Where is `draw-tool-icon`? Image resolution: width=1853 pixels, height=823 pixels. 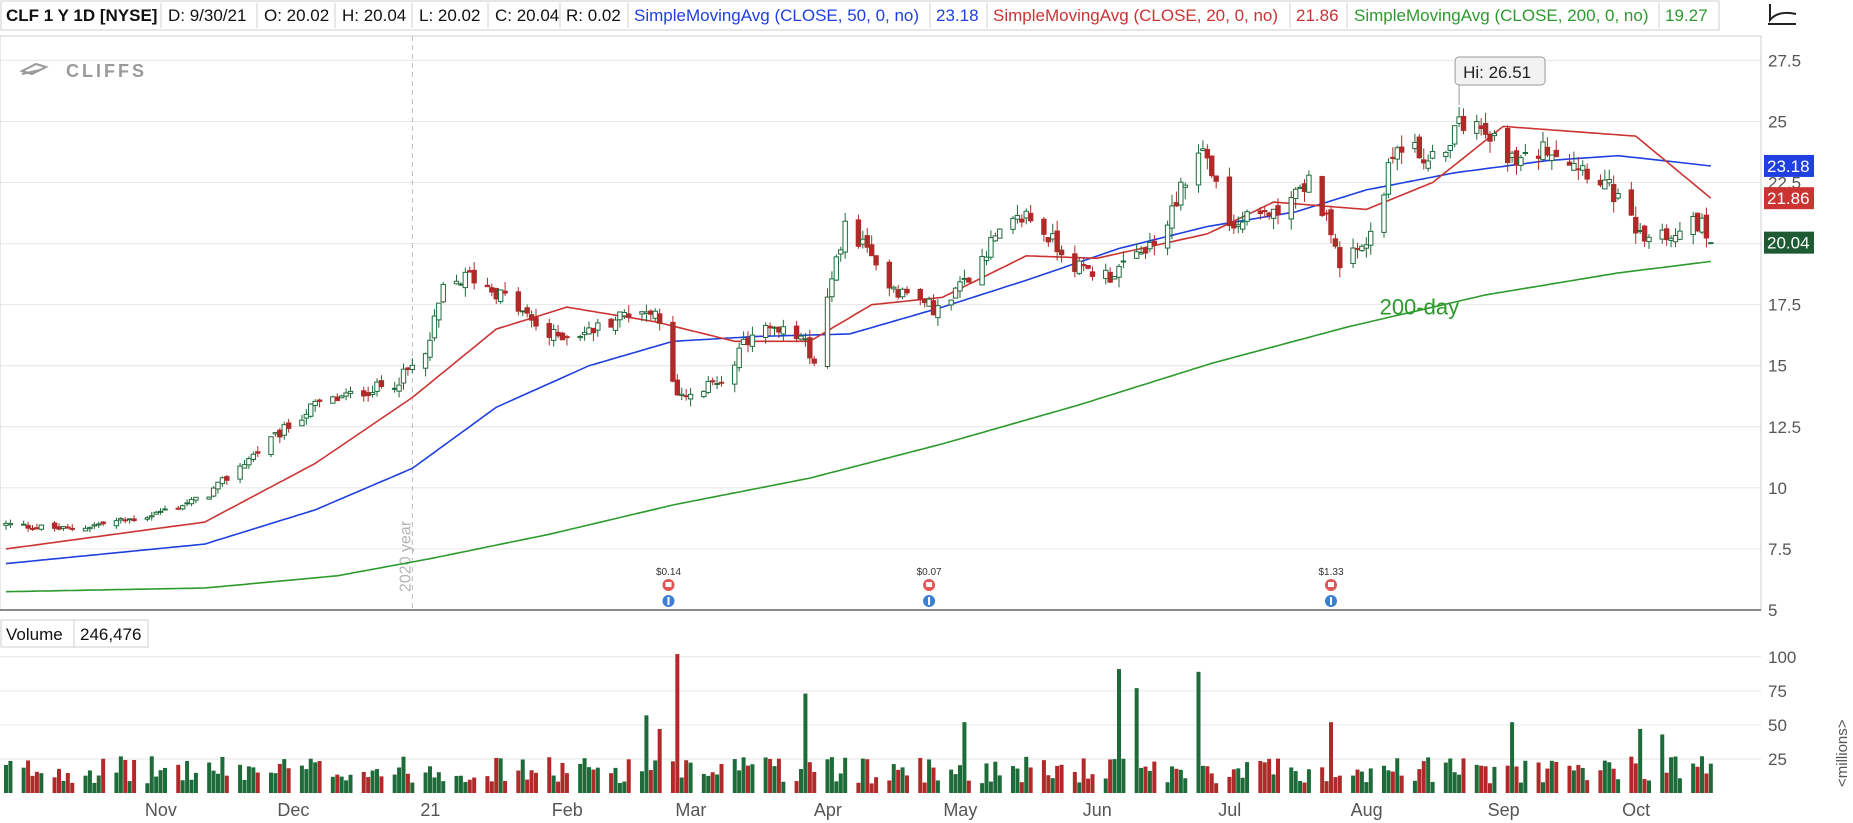
draw-tool-icon is located at coordinates (1782, 14).